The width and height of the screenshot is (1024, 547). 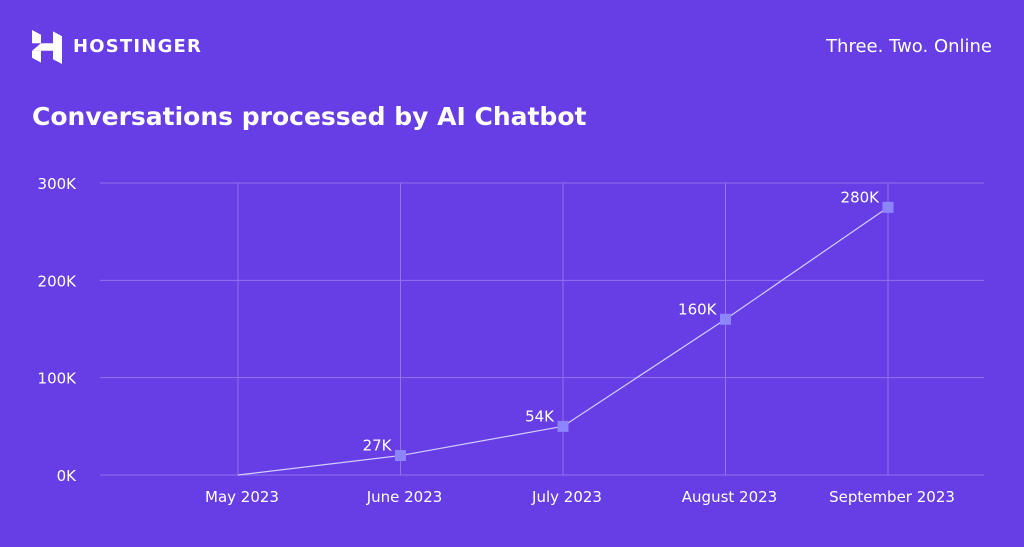 I want to click on x-tick-label: August 2023, so click(x=729, y=497).